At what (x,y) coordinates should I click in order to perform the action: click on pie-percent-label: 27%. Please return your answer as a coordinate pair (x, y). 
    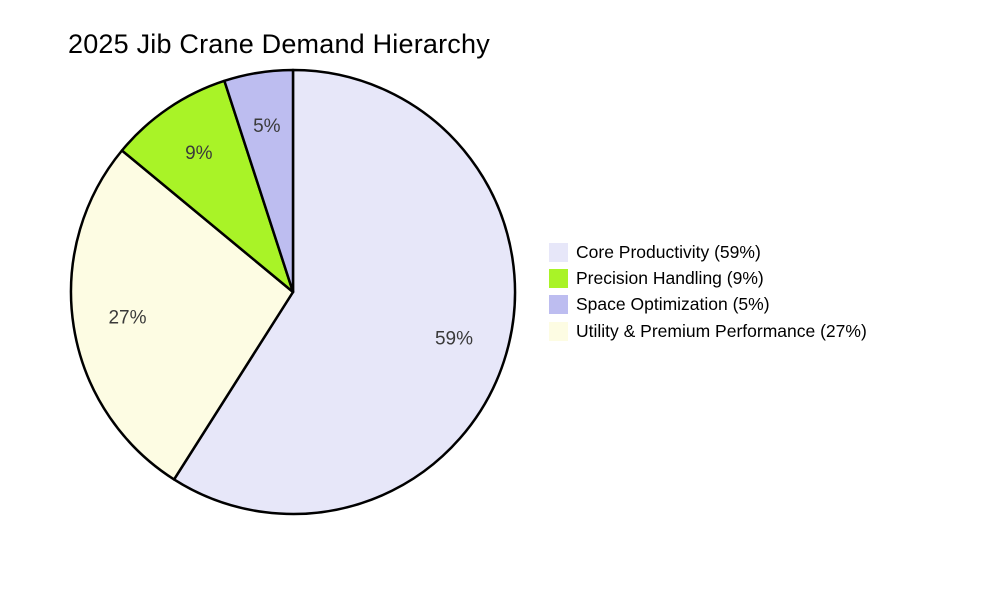
    Looking at the image, I should click on (127, 318).